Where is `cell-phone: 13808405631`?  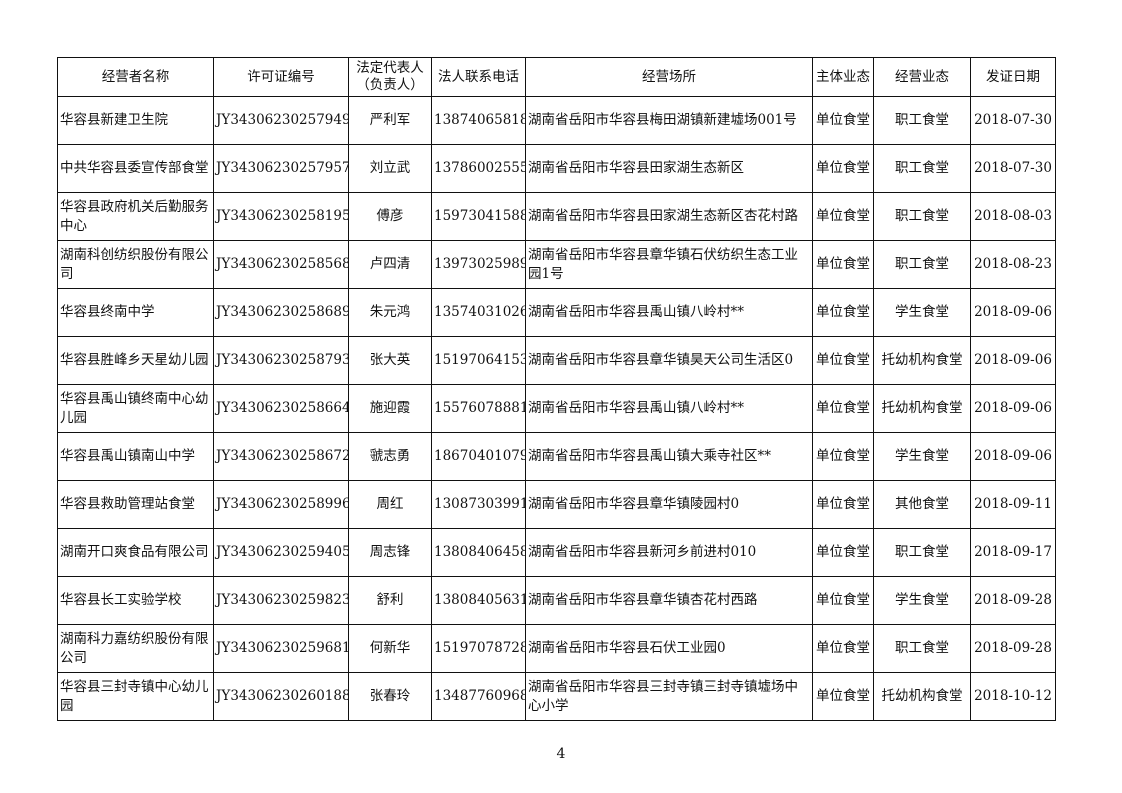
cell-phone: 13808405631 is located at coordinates (478, 600).